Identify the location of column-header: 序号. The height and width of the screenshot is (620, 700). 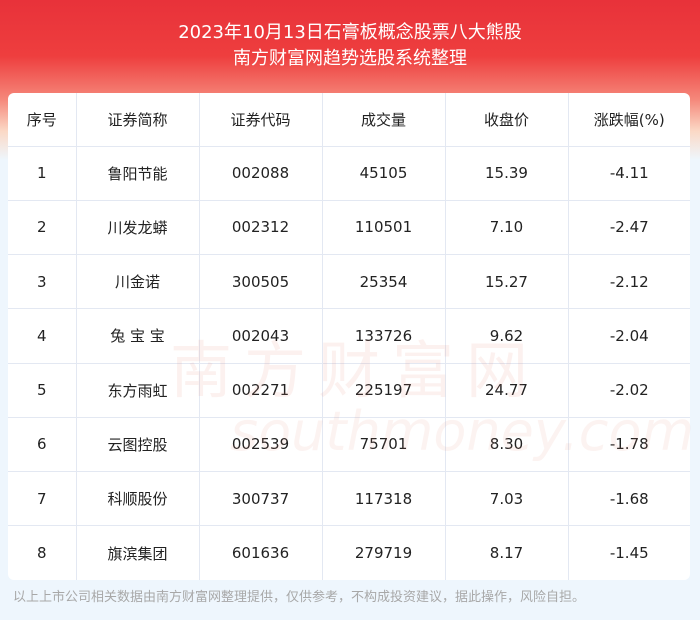
(42, 120).